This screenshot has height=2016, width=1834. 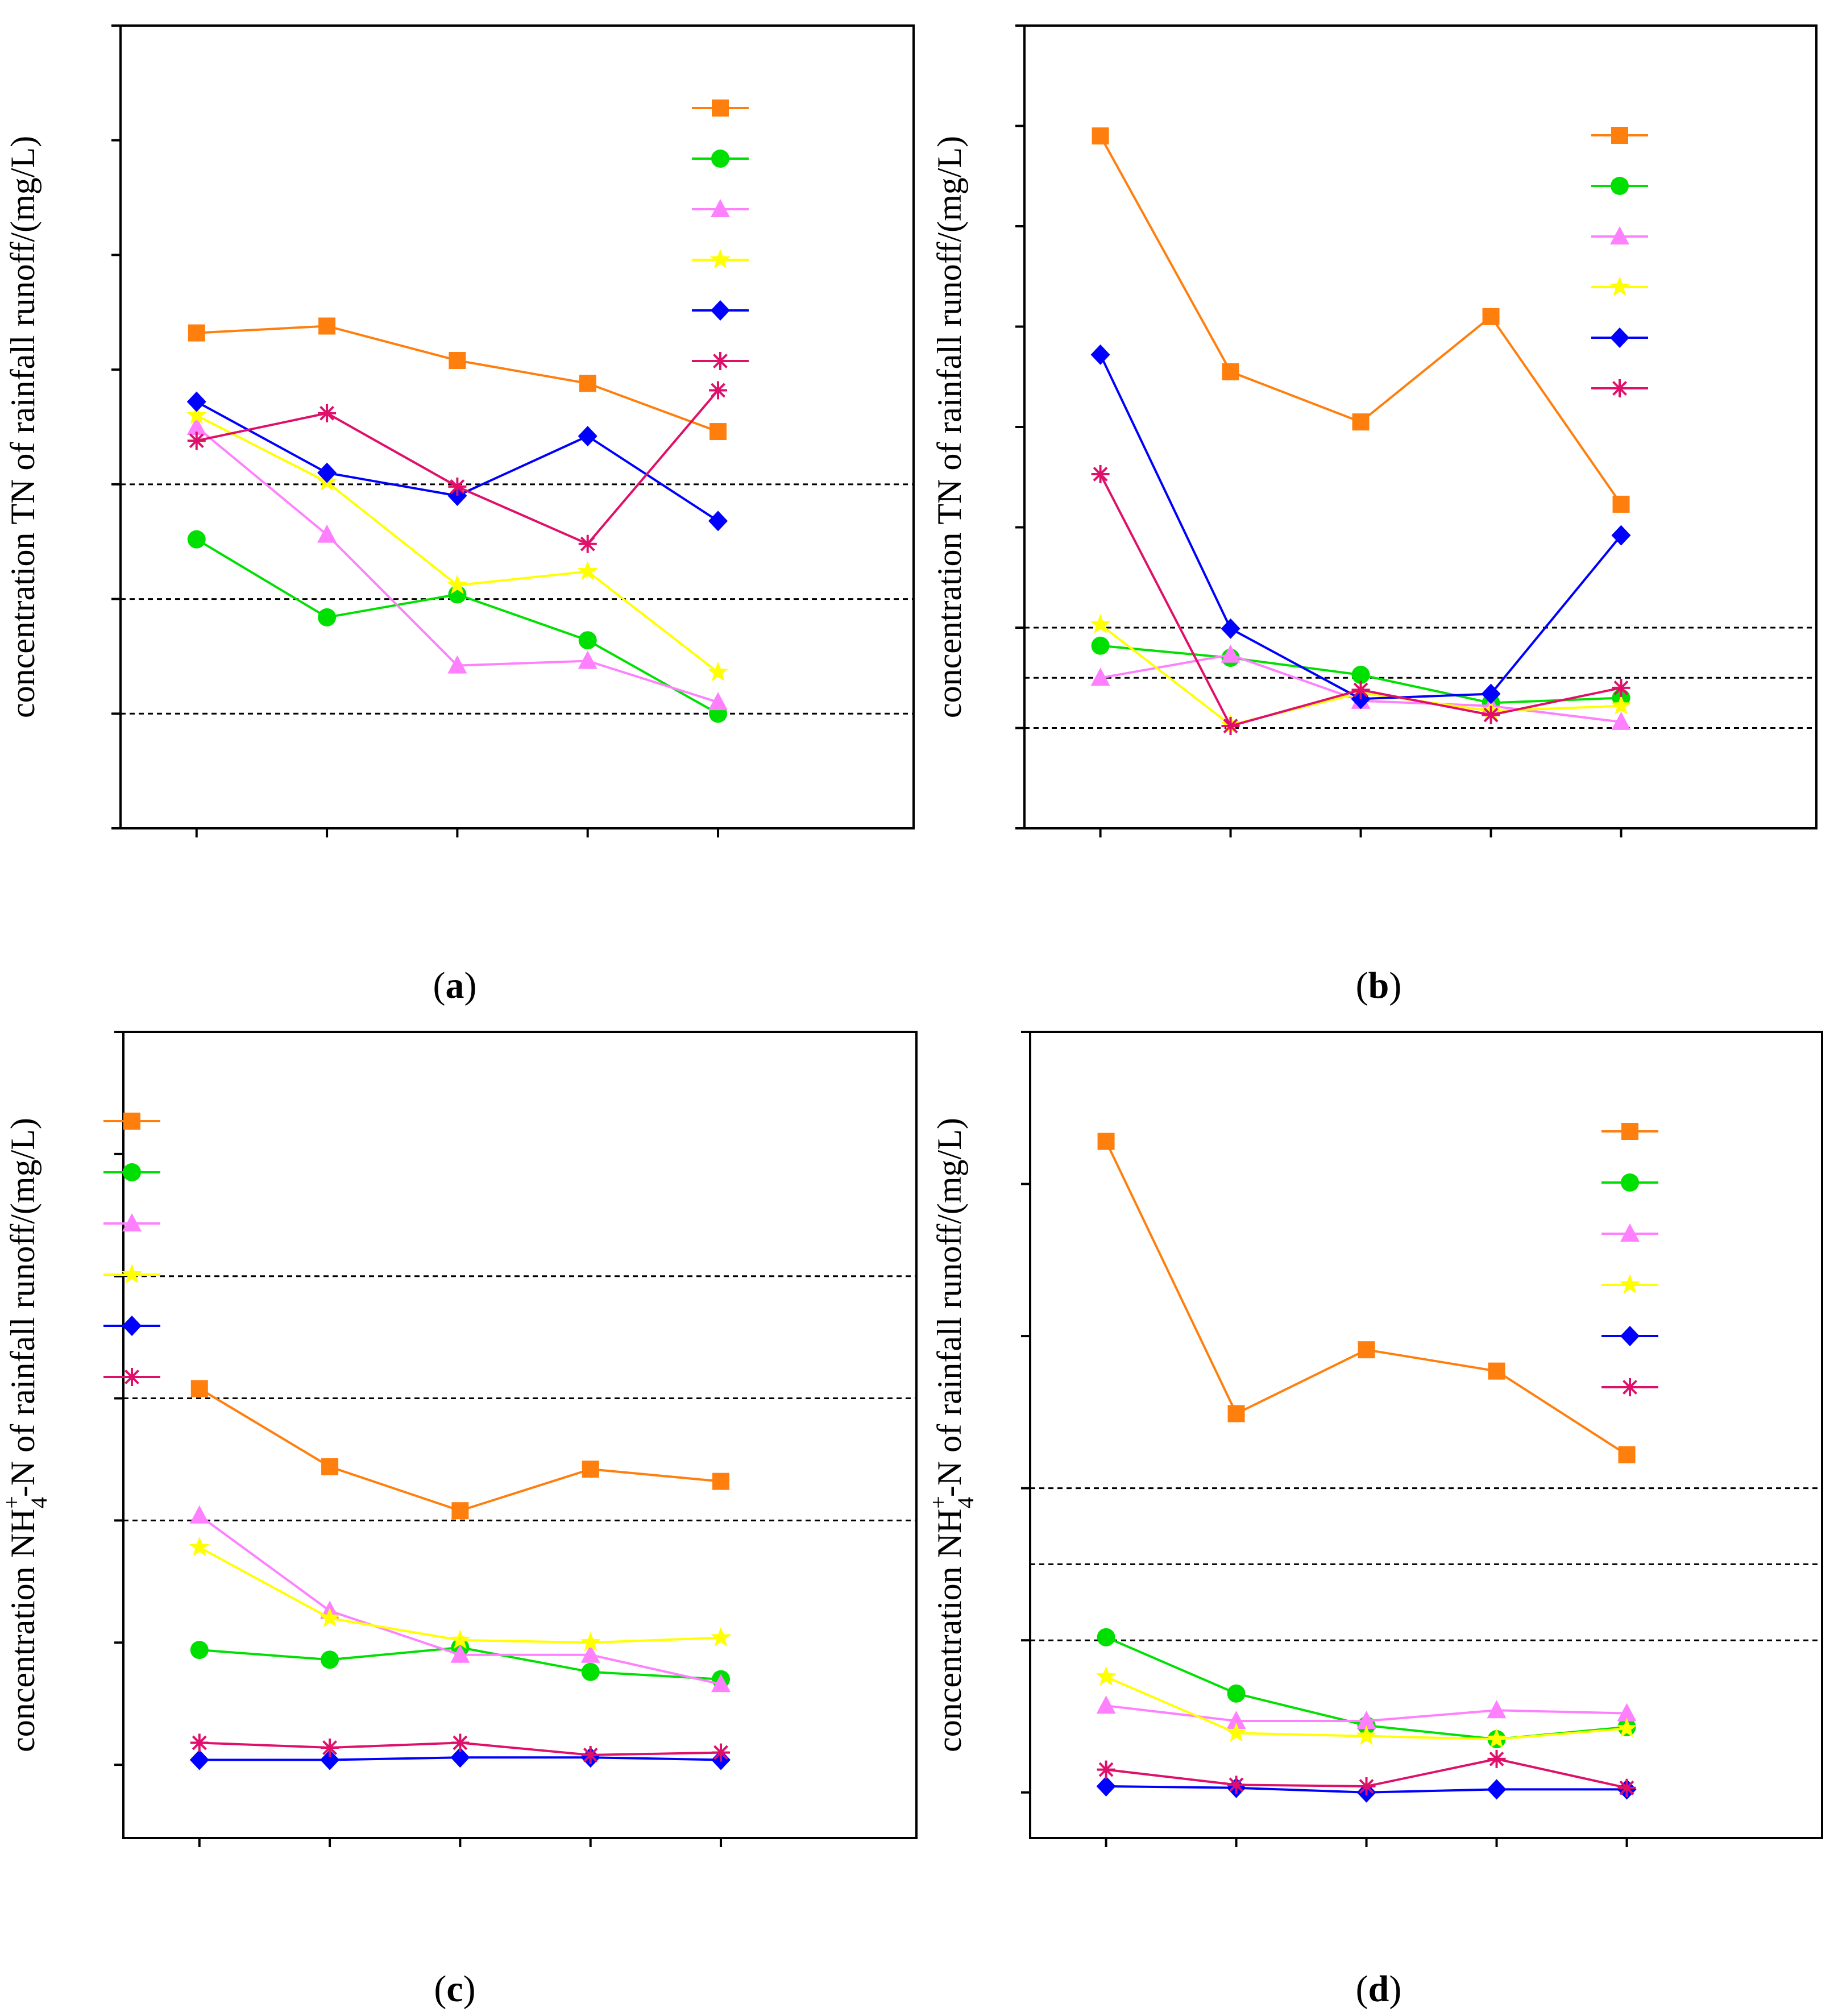 I want to click on series-line-B2, so click(x=457, y=467).